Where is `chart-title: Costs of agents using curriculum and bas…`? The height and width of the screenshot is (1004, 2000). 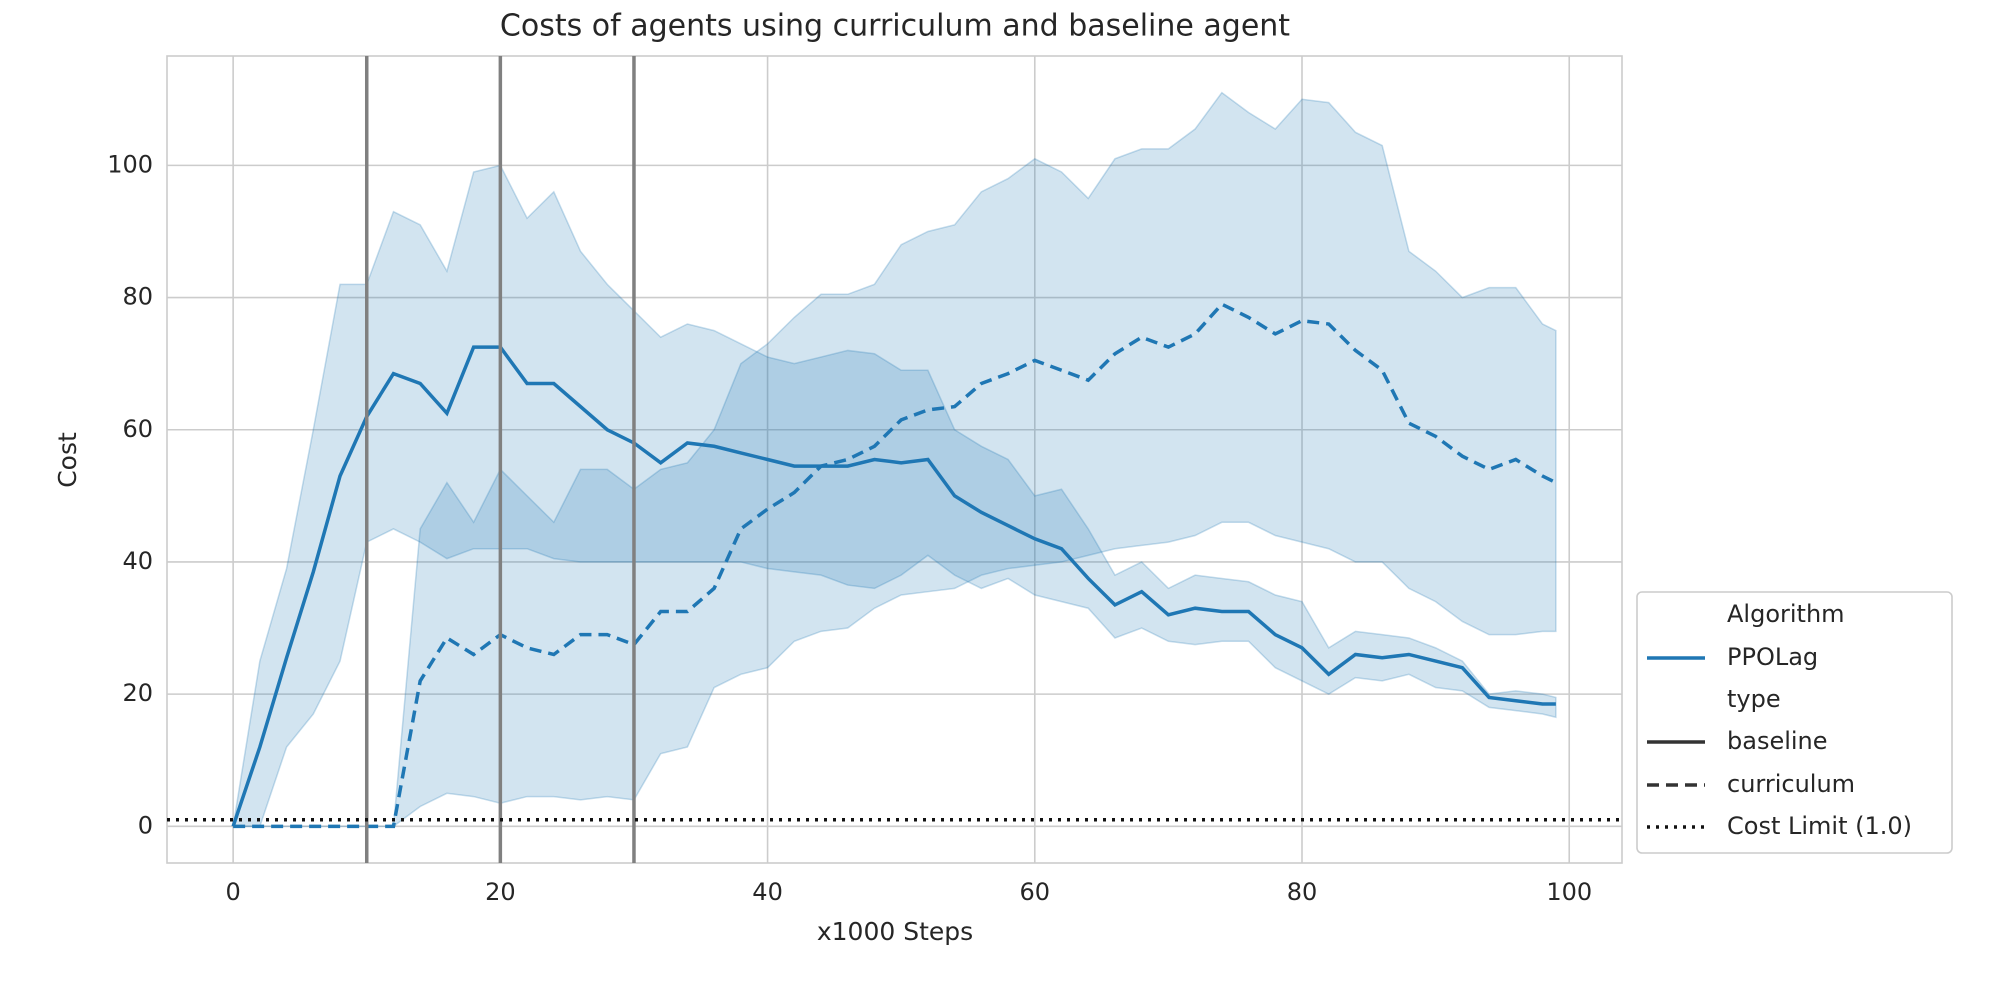
chart-title: Costs of agents using curriculum and bas… is located at coordinates (895, 26).